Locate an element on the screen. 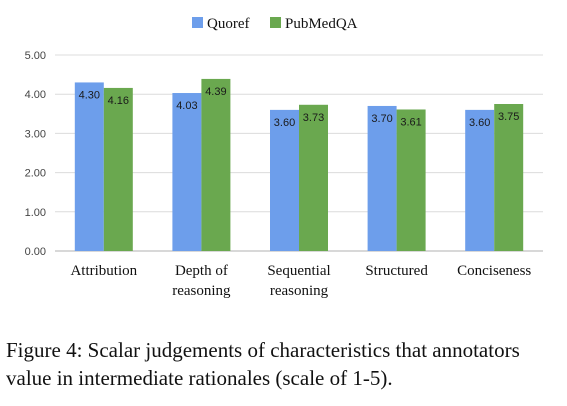 The height and width of the screenshot is (406, 567). y-tick-label: 1.00 is located at coordinates (35, 213).